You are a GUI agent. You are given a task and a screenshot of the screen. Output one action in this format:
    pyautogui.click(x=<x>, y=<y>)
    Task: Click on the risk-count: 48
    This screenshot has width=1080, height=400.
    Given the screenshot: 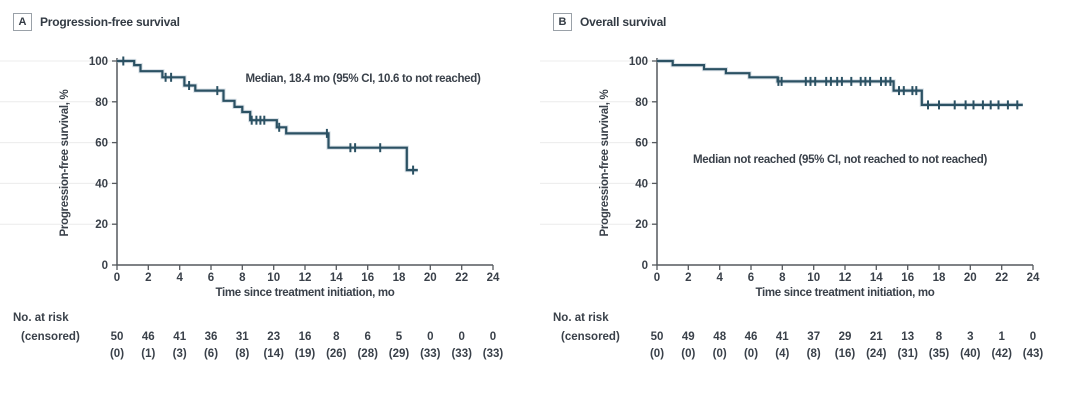 What is the action you would take?
    pyautogui.click(x=719, y=337)
    